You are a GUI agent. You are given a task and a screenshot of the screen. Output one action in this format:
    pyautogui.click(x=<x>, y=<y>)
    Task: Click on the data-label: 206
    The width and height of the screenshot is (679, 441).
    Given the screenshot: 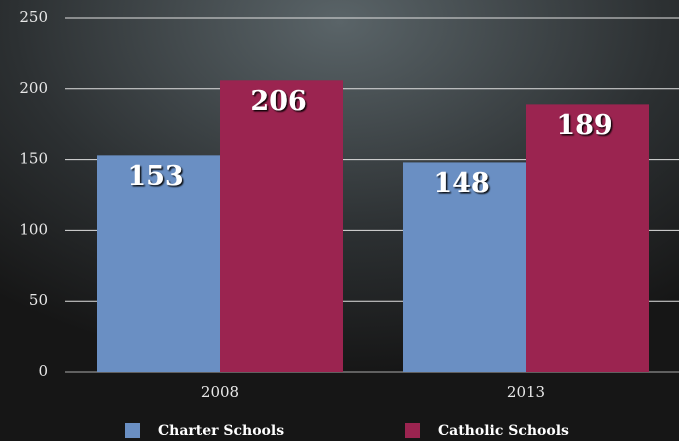 What is the action you would take?
    pyautogui.click(x=278, y=101)
    